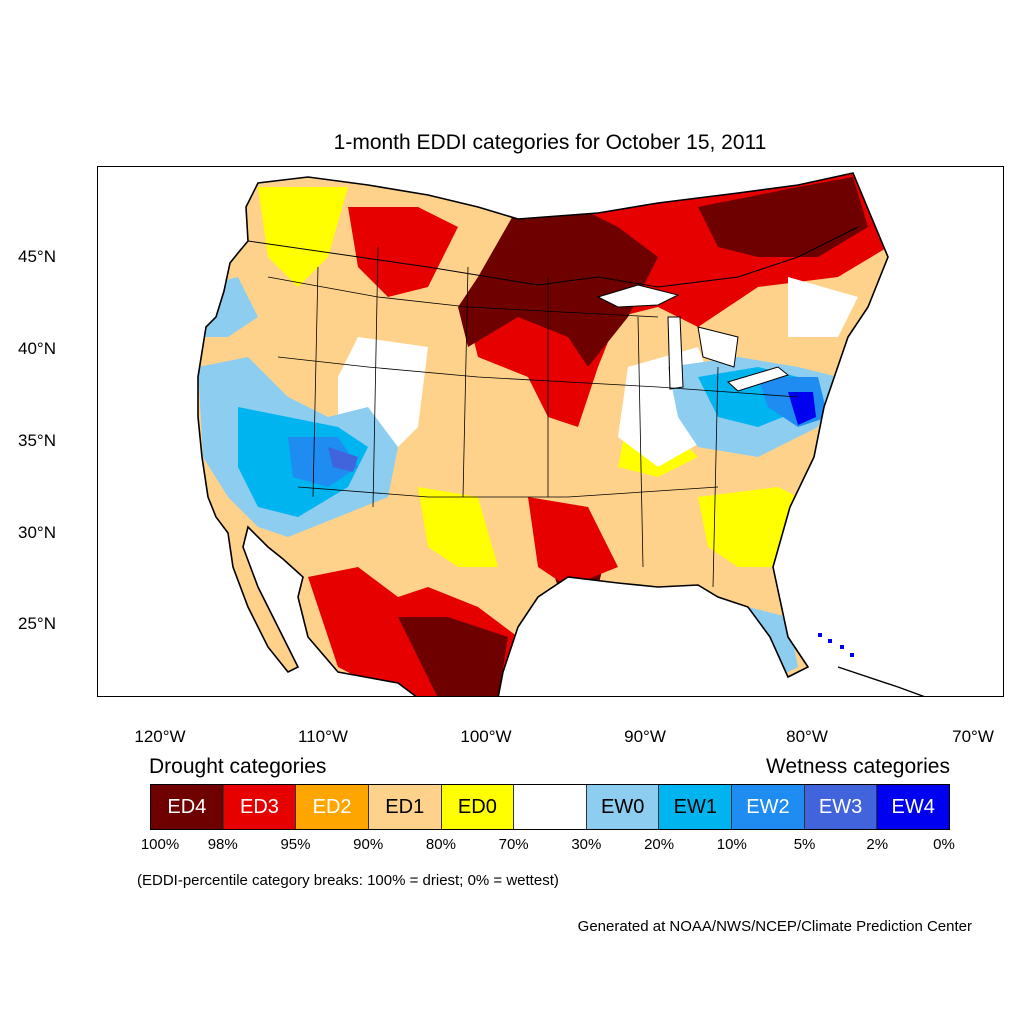 Image resolution: width=1024 pixels, height=1024 pixels. What do you see at coordinates (37, 623) in the screenshot?
I see `lat-label-25: 25°N` at bounding box center [37, 623].